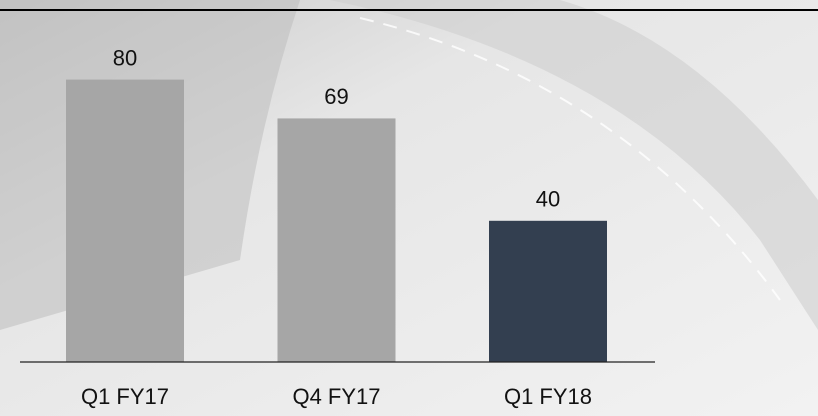 The image size is (818, 416). What do you see at coordinates (125, 57) in the screenshot?
I see `value-label: 80` at bounding box center [125, 57].